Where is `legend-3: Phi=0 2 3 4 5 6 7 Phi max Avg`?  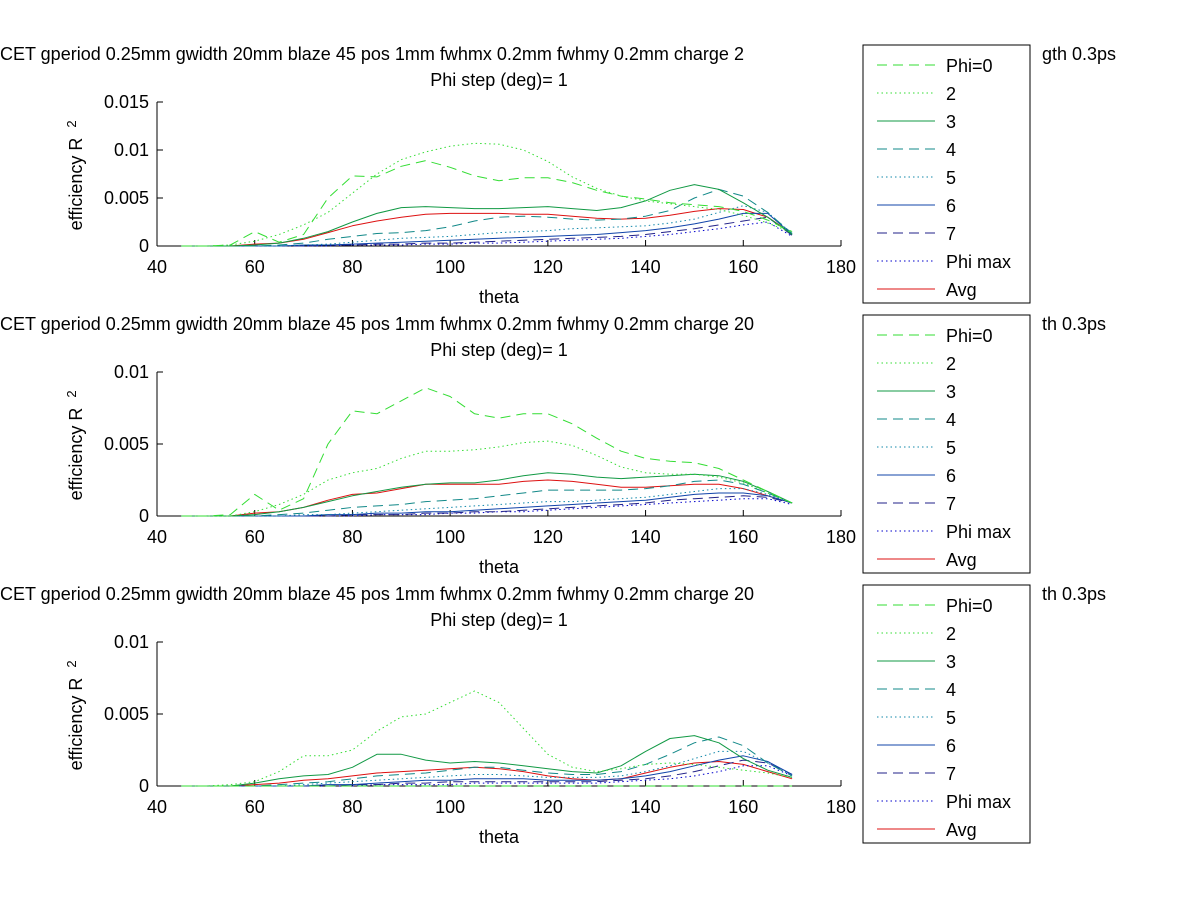
legend-3: Phi=0 2 3 4 5 6 7 Phi max Avg is located at coordinates (946, 714).